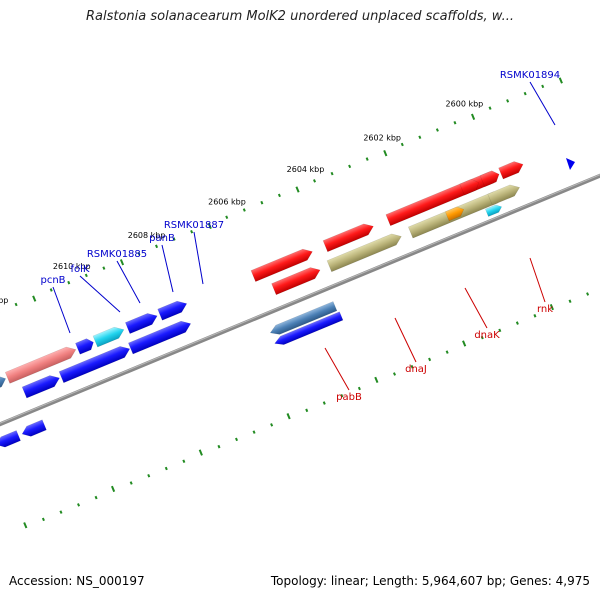 Image resolution: width=600 pixels, height=600 pixels. Describe the element at coordinates (382, 137) in the screenshot. I see `scale-label: 2602 kbp` at that location.